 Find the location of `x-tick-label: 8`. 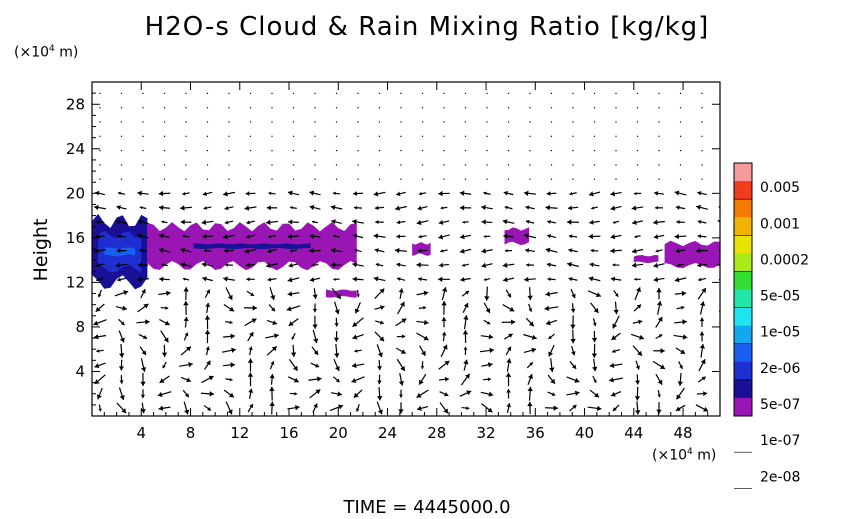

x-tick-label: 8 is located at coordinates (191, 433).